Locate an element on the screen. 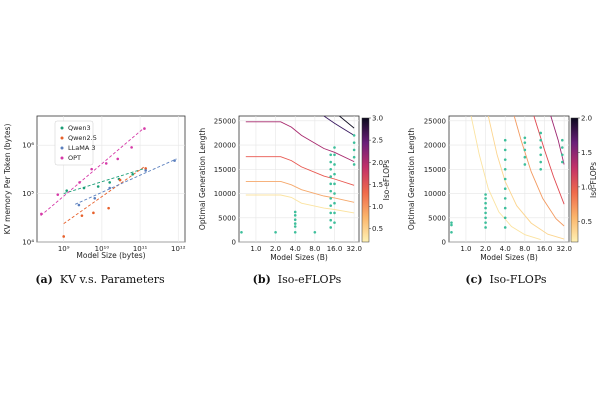 Image resolution: width=600 pixels, height=400 pixels. x-tick-label: 32.0 is located at coordinates (564, 249).